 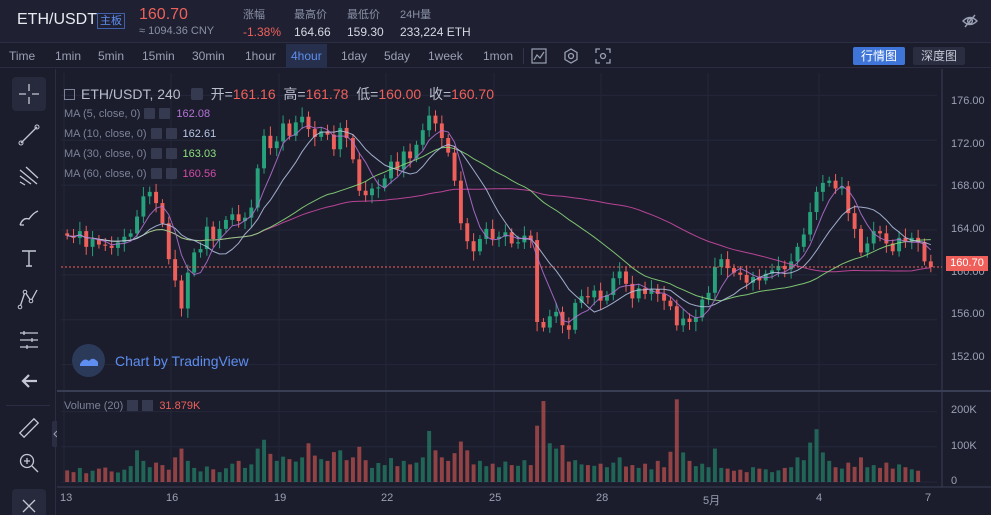 I want to click on crosshair-tool, so click(x=29, y=94).